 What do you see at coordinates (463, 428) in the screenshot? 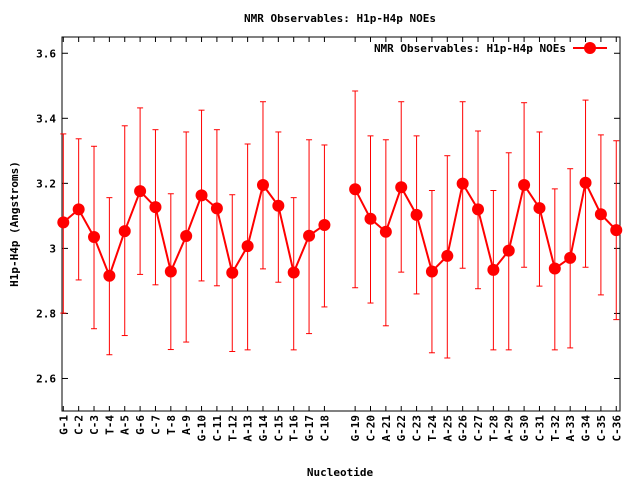
I see `x-tick-label: G-26` at bounding box center [463, 428].